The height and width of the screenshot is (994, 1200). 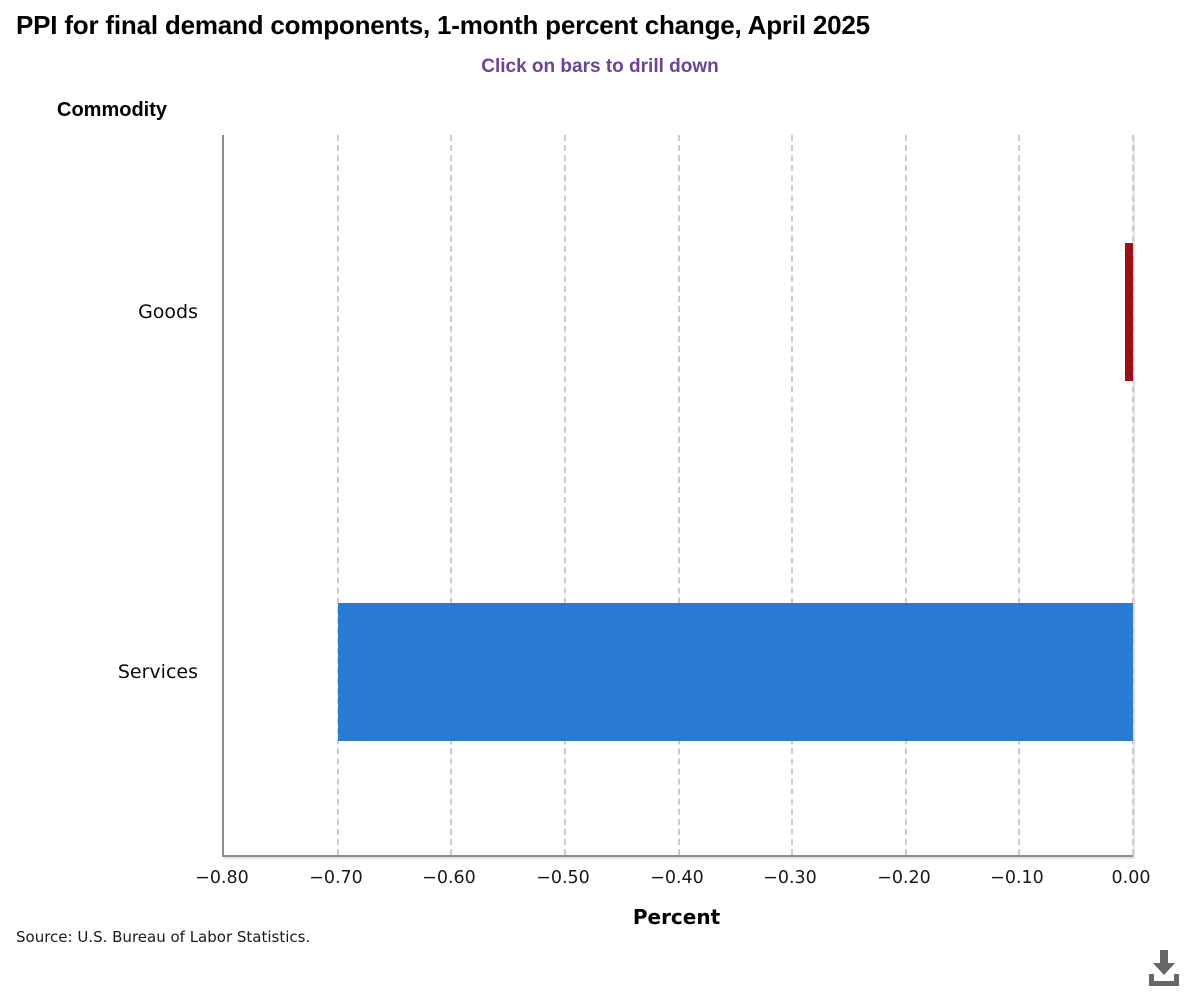 I want to click on x-tick-label: −0.40, so click(x=677, y=878).